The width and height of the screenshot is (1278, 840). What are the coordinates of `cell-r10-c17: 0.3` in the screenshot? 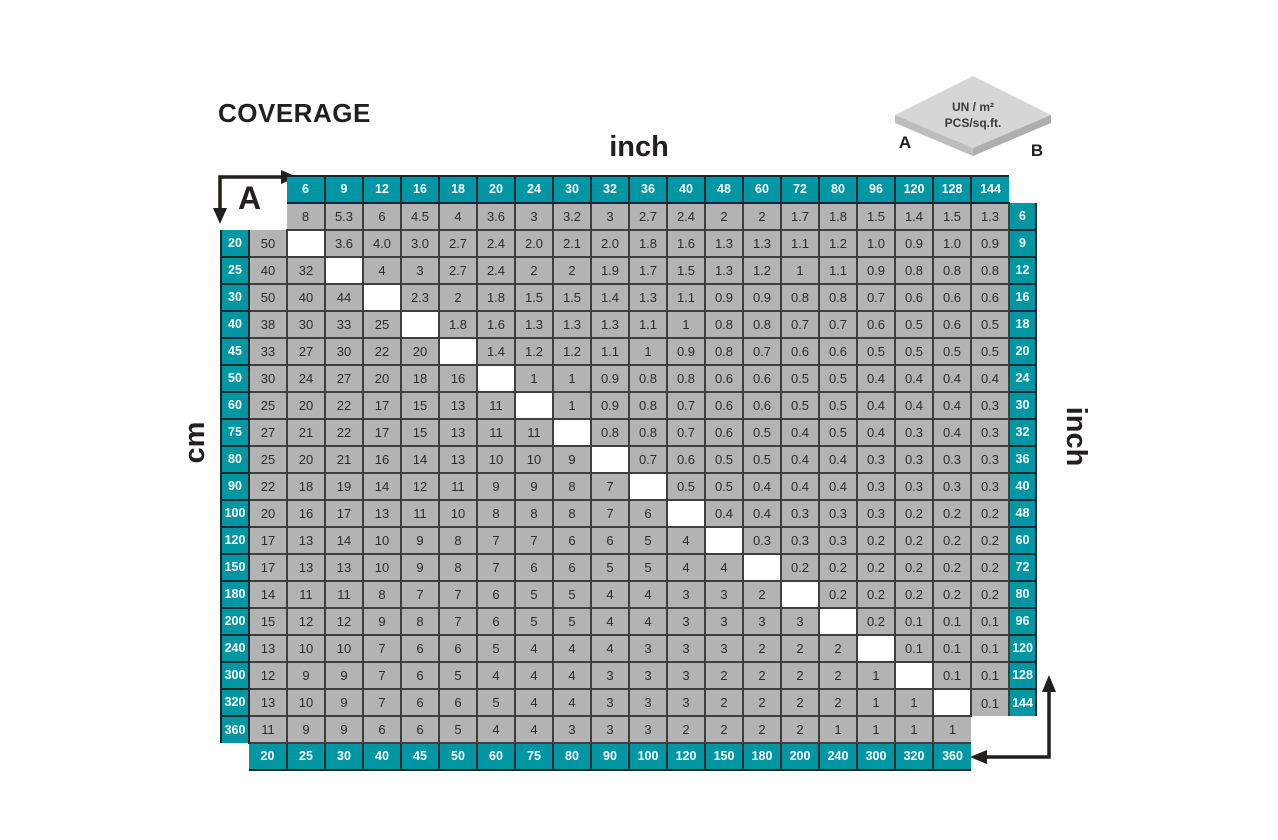 It's located at (914, 486).